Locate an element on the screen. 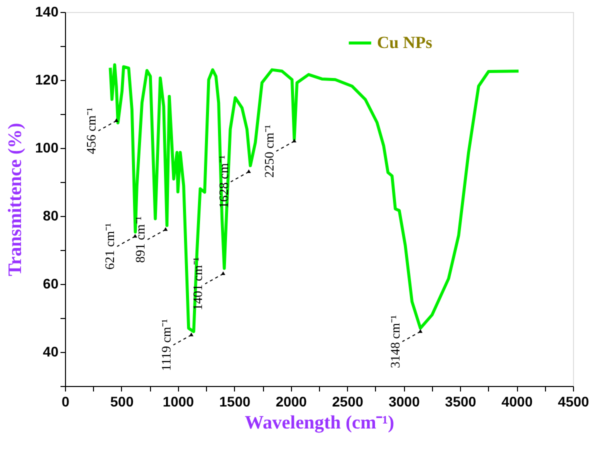 The image size is (613, 459). y-tick-label: 100 is located at coordinates (47, 148).